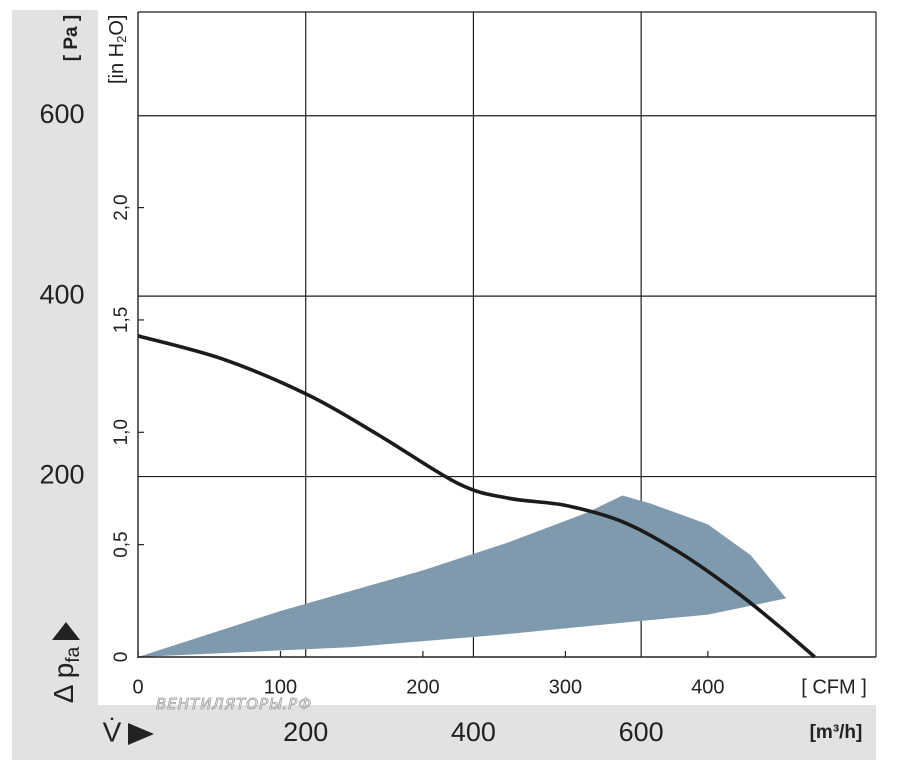  I want to click on cfm-unit-label: [ CFM ], so click(834, 687).